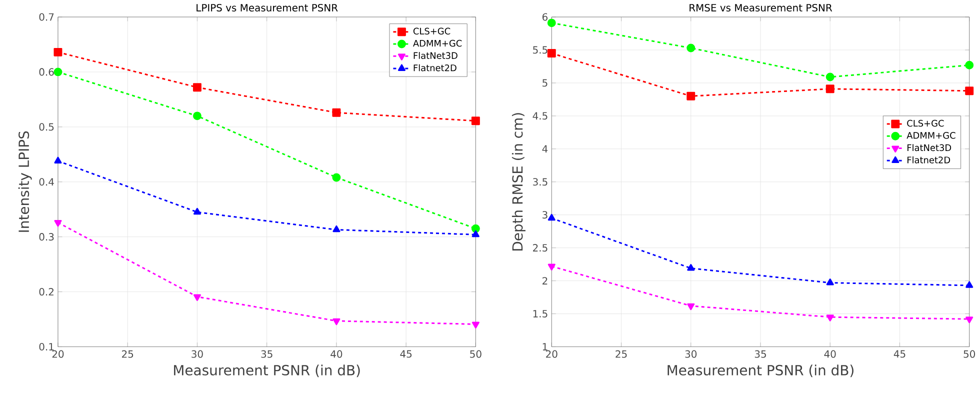  What do you see at coordinates (519, 182) in the screenshot?
I see `y-axis-title: Depth RMSE (in cm)` at bounding box center [519, 182].